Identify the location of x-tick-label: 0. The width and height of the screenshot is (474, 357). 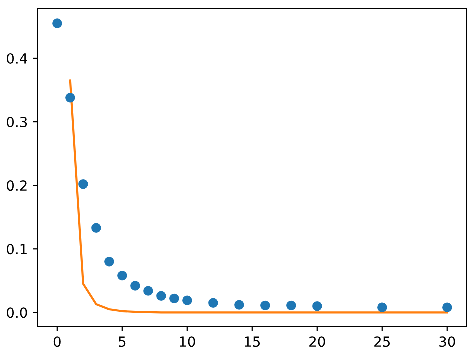
(57, 342).